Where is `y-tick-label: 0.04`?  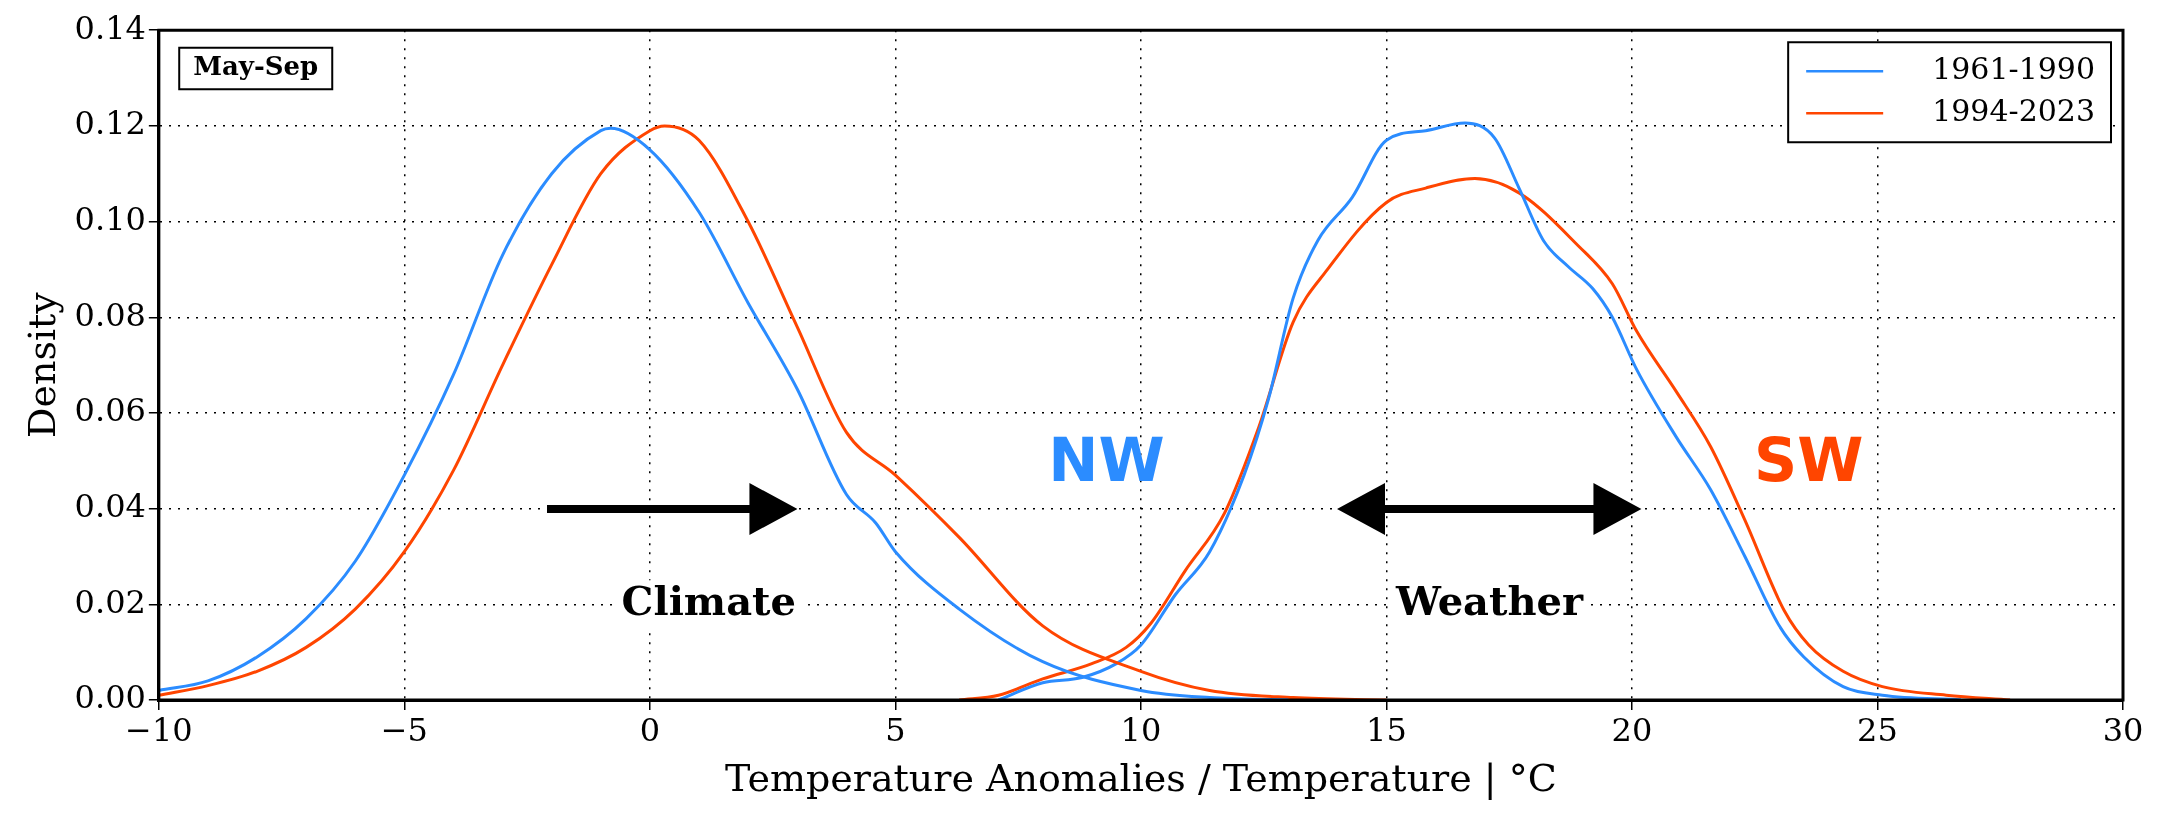
y-tick-label: 0.04 is located at coordinates (110, 505).